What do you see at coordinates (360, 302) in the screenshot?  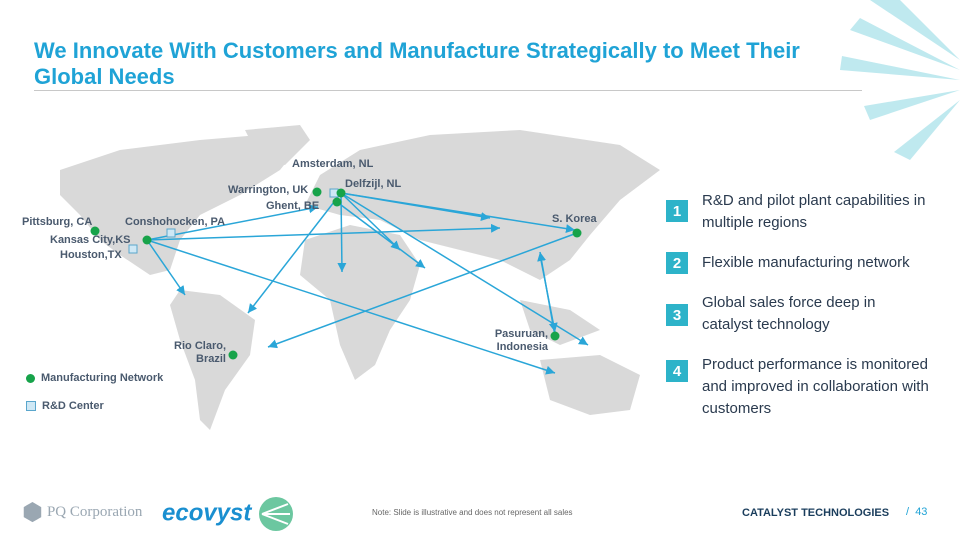 I see `africa` at bounding box center [360, 302].